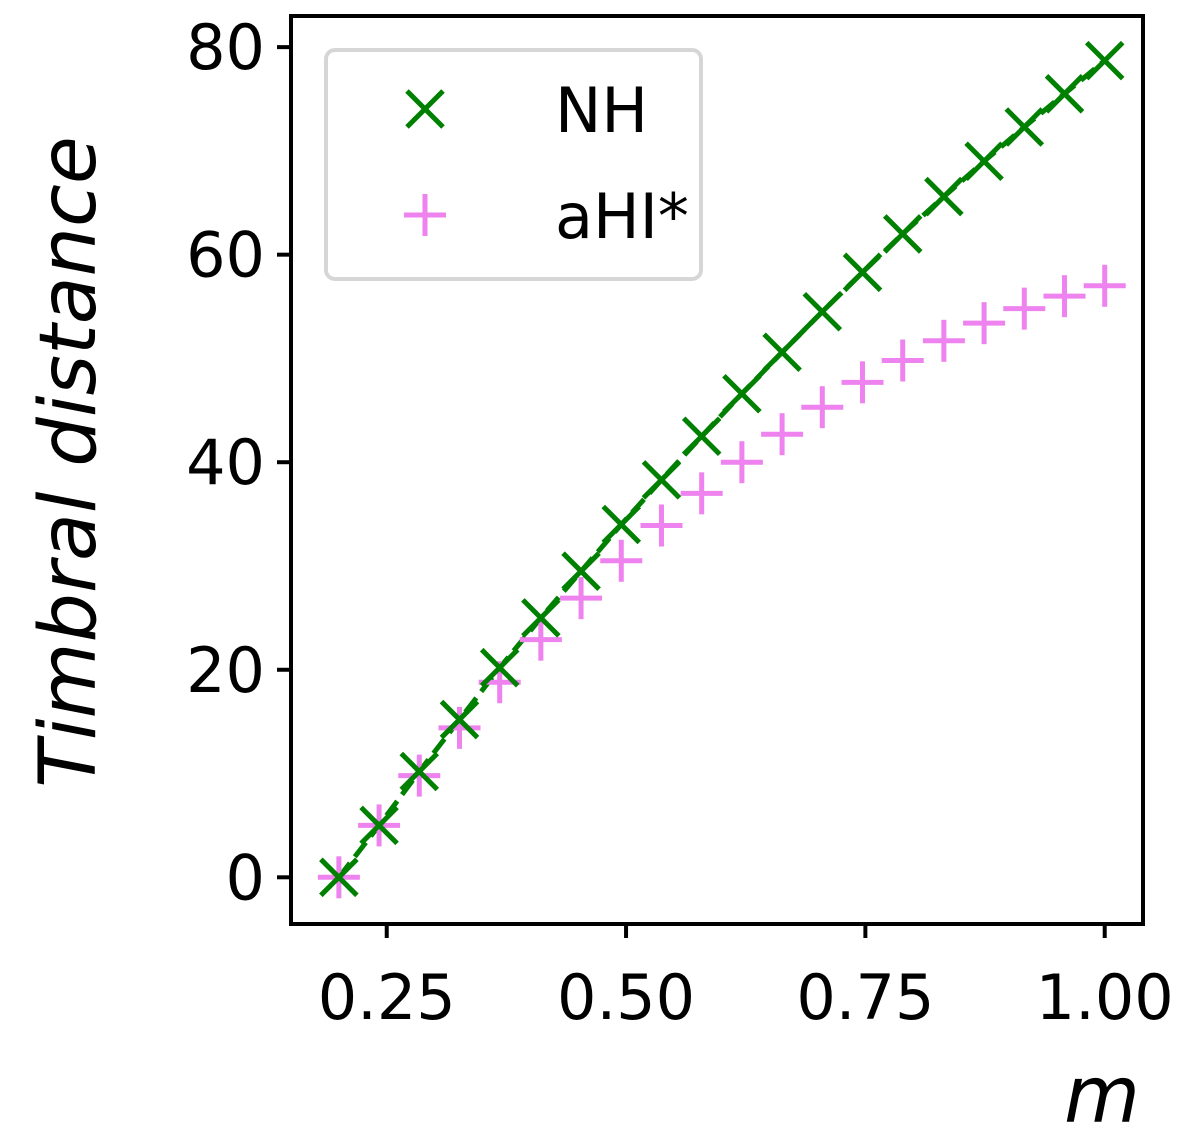  I want to click on x-tick-label: 0.25, so click(387, 997).